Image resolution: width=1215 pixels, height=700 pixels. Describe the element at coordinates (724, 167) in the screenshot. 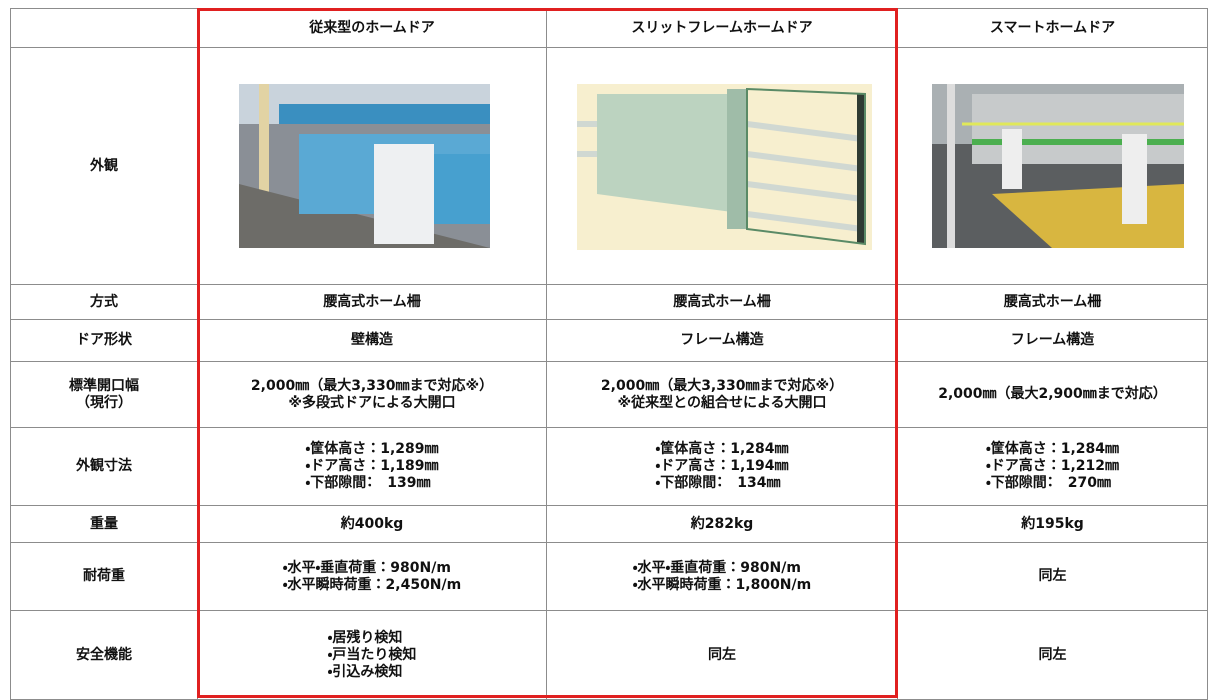

I see `photo-slit-frame` at that location.